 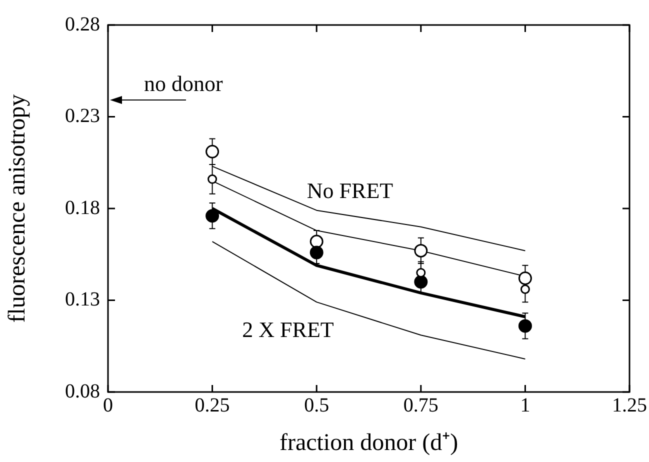 What do you see at coordinates (82, 207) in the screenshot?
I see `y-tick-label: 0.18` at bounding box center [82, 207].